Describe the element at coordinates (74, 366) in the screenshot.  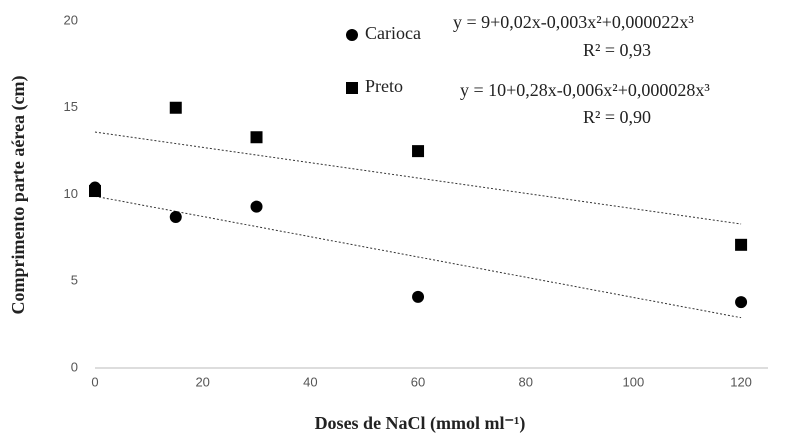
I see `y-tick-label: 0` at that location.